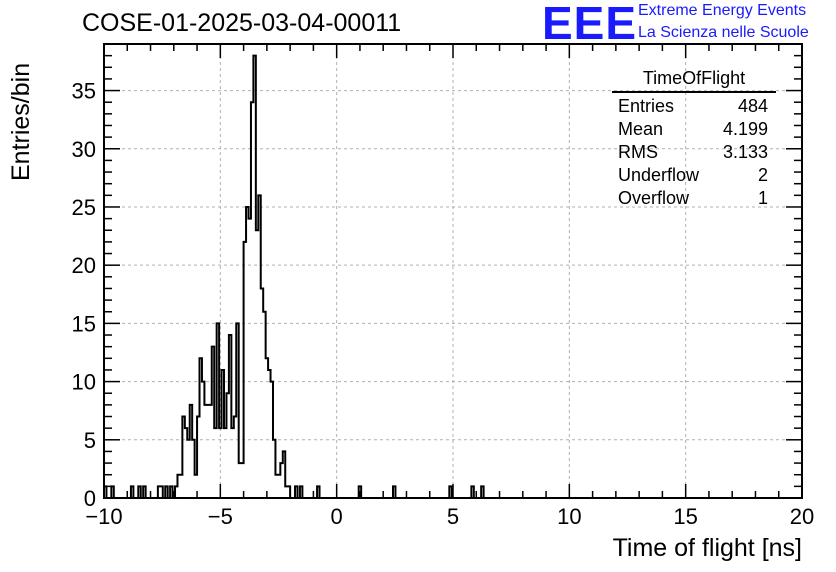  Describe the element at coordinates (638, 152) in the screenshot. I see `stats-label: RMS` at that location.